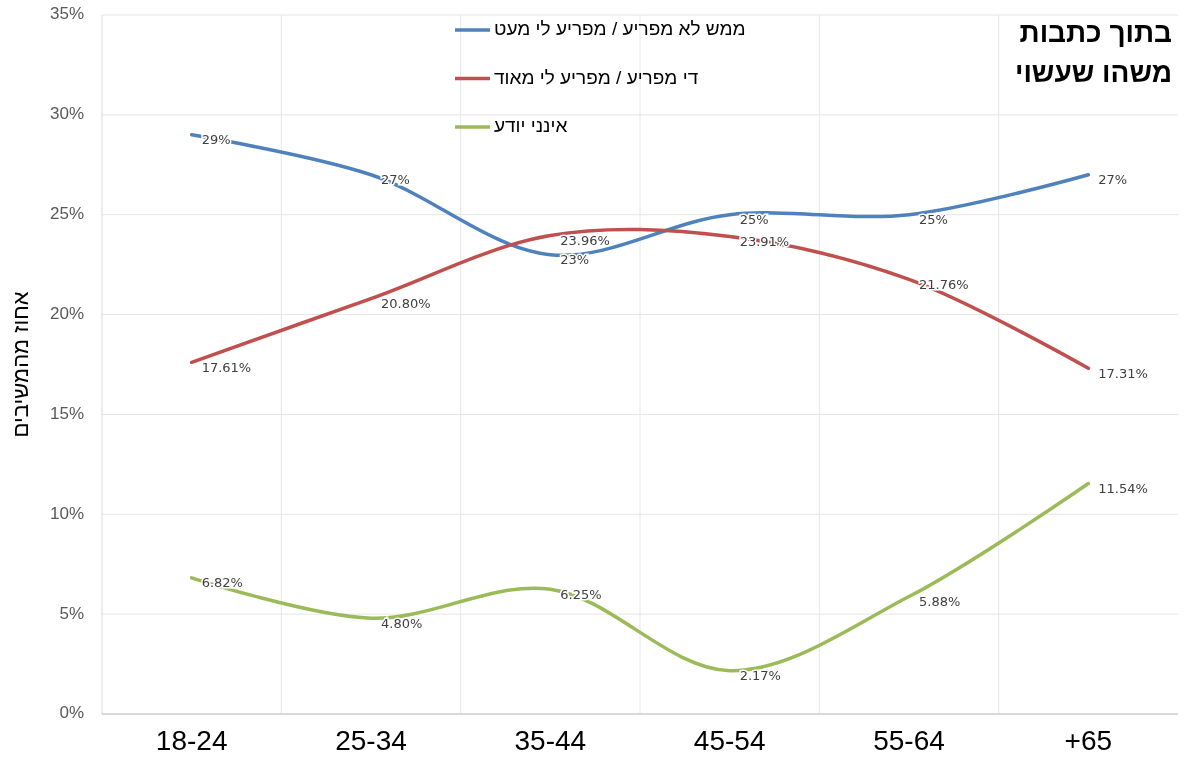 The image size is (1184, 765). What do you see at coordinates (406, 304) in the screenshot?
I see `data-label: 20.80%` at bounding box center [406, 304].